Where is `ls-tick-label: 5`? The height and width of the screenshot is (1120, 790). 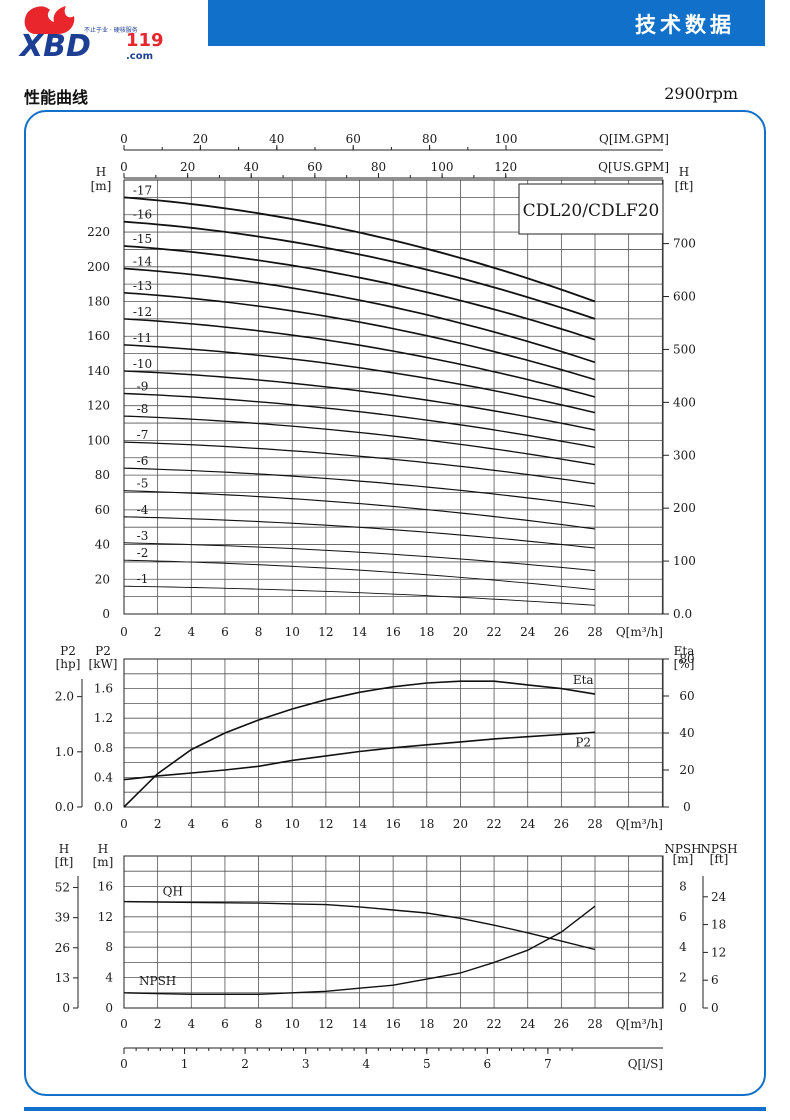 ls-tick-label: 5 is located at coordinates (427, 1064).